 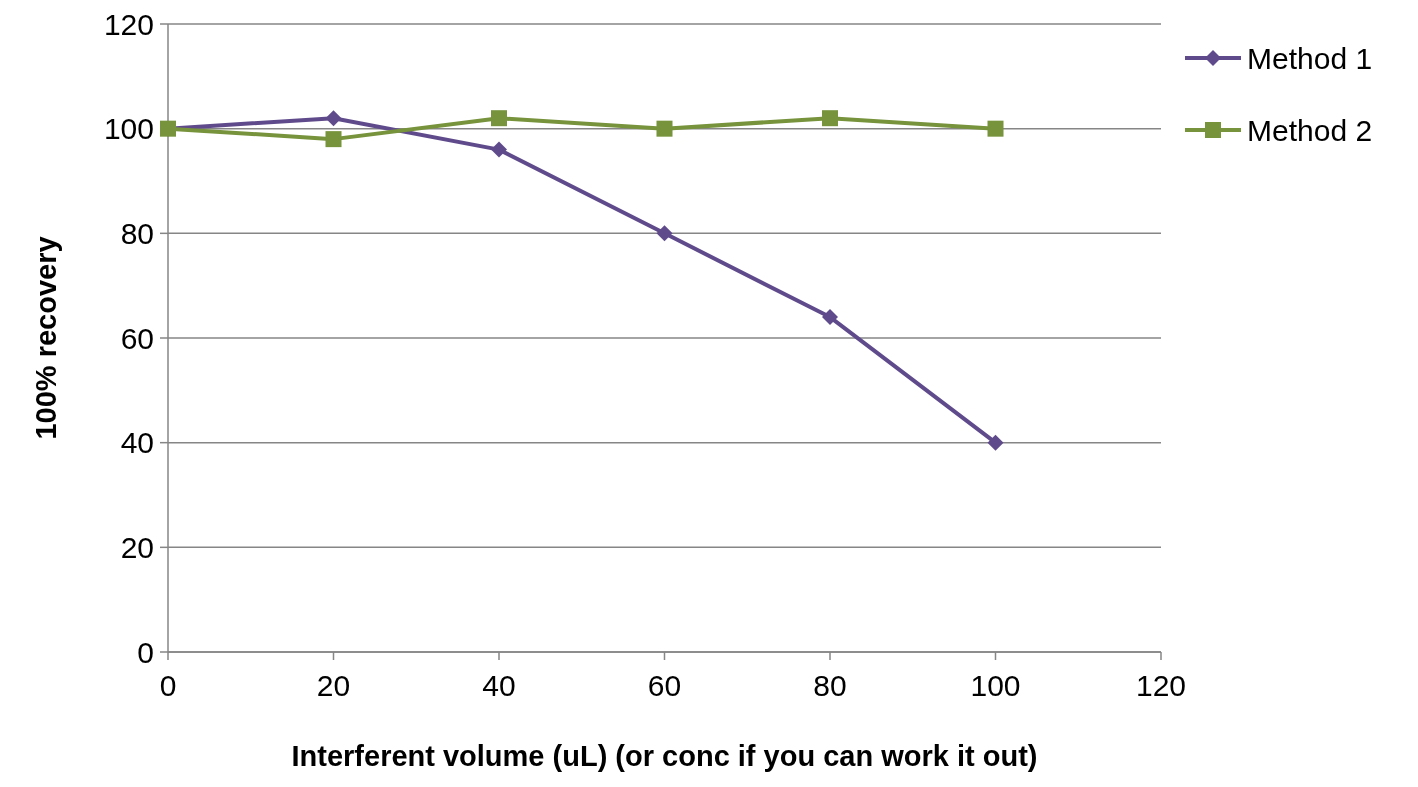 I want to click on x-axis-title: Interferent volume (uL) (or conc if you can work it out), so click(x=664, y=756).